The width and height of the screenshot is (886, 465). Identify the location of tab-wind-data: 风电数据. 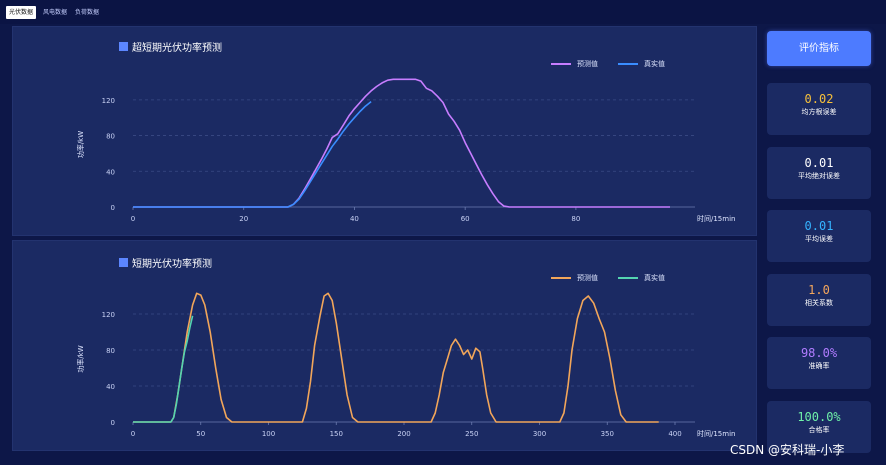
(55, 12).